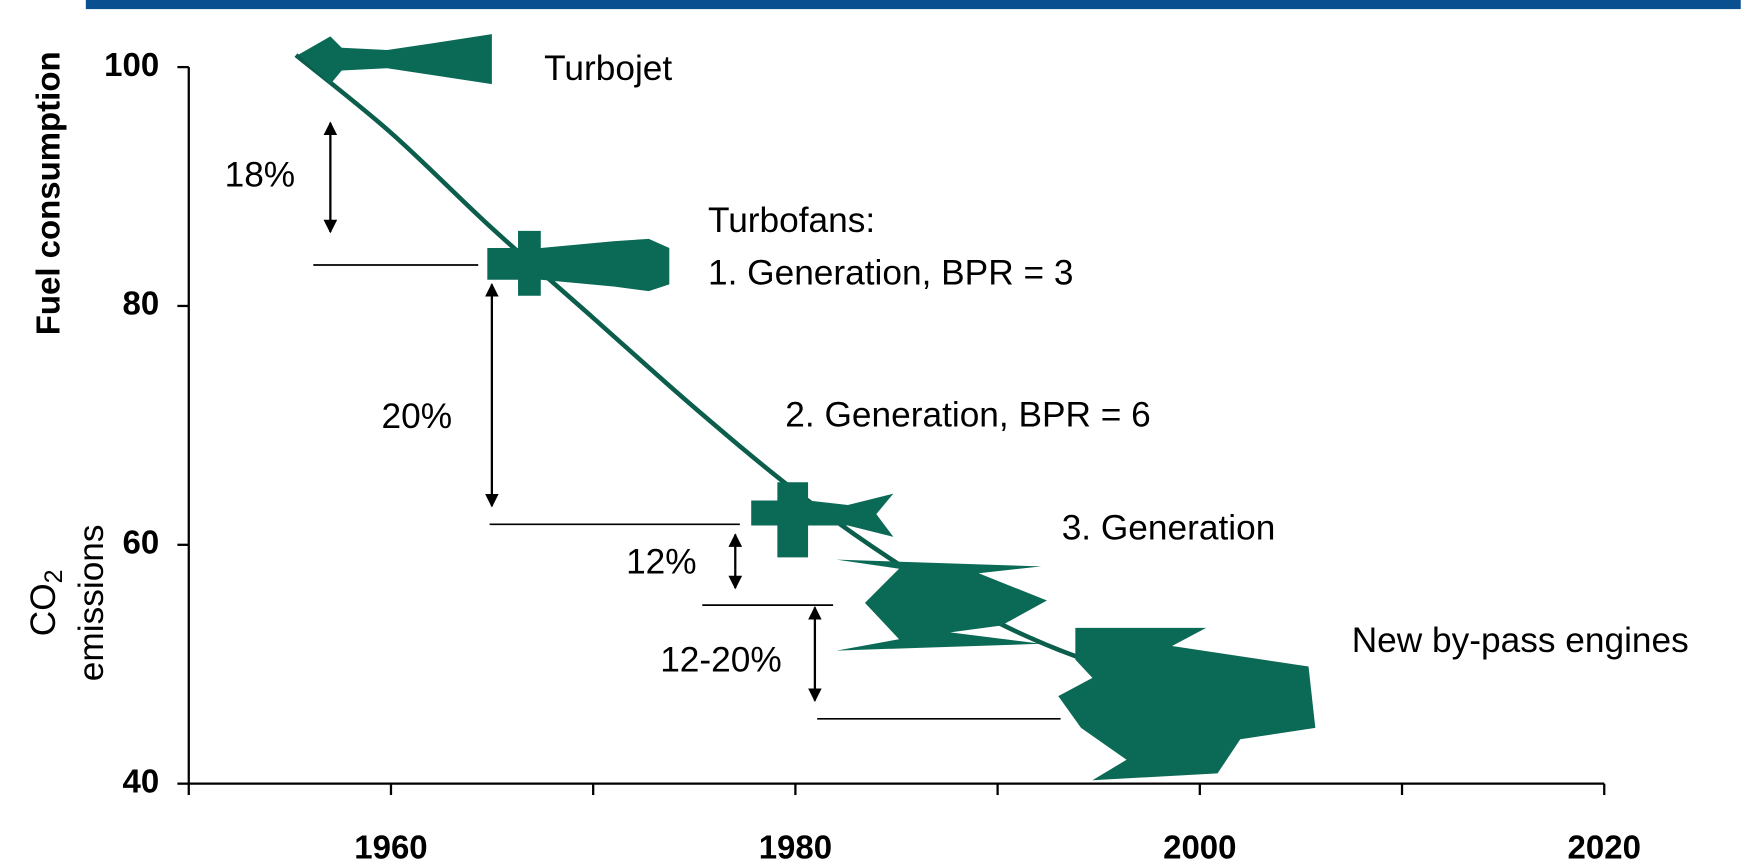  What do you see at coordinates (791, 220) in the screenshot?
I see `annotation: Turbofans:` at bounding box center [791, 220].